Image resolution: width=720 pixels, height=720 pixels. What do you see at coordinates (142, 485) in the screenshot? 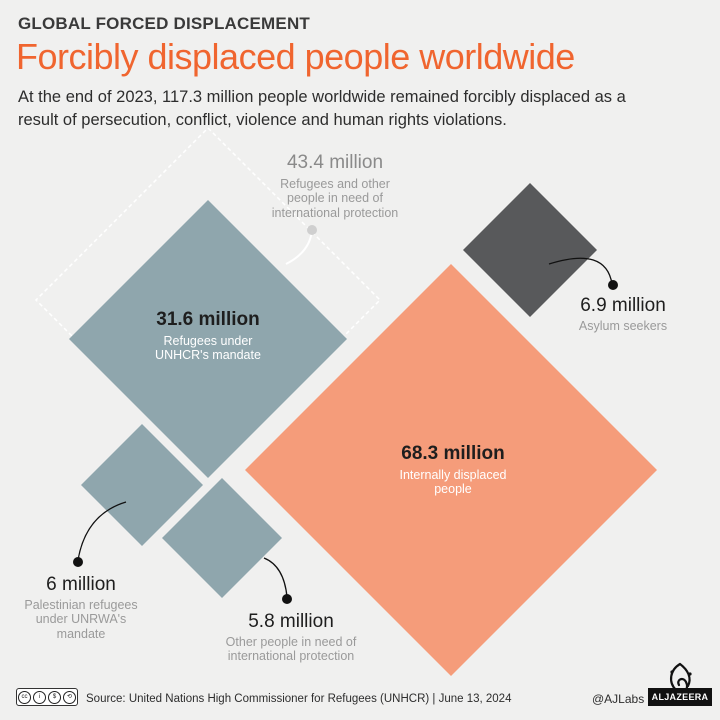
I see `palestinian-diamond` at bounding box center [142, 485].